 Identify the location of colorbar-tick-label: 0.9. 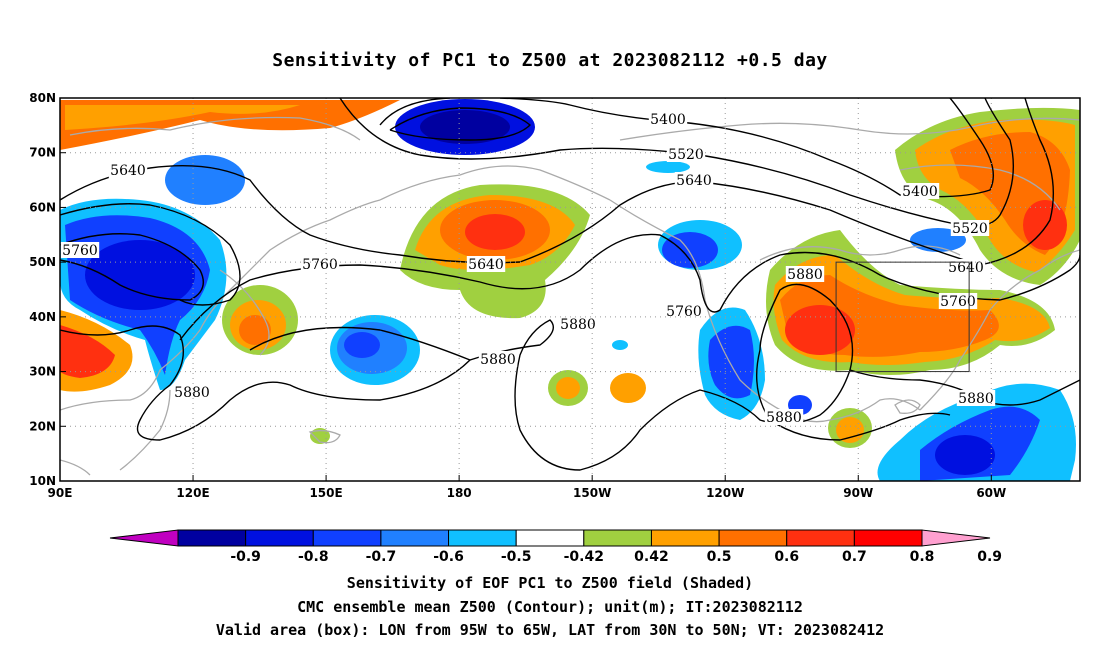
(989, 557).